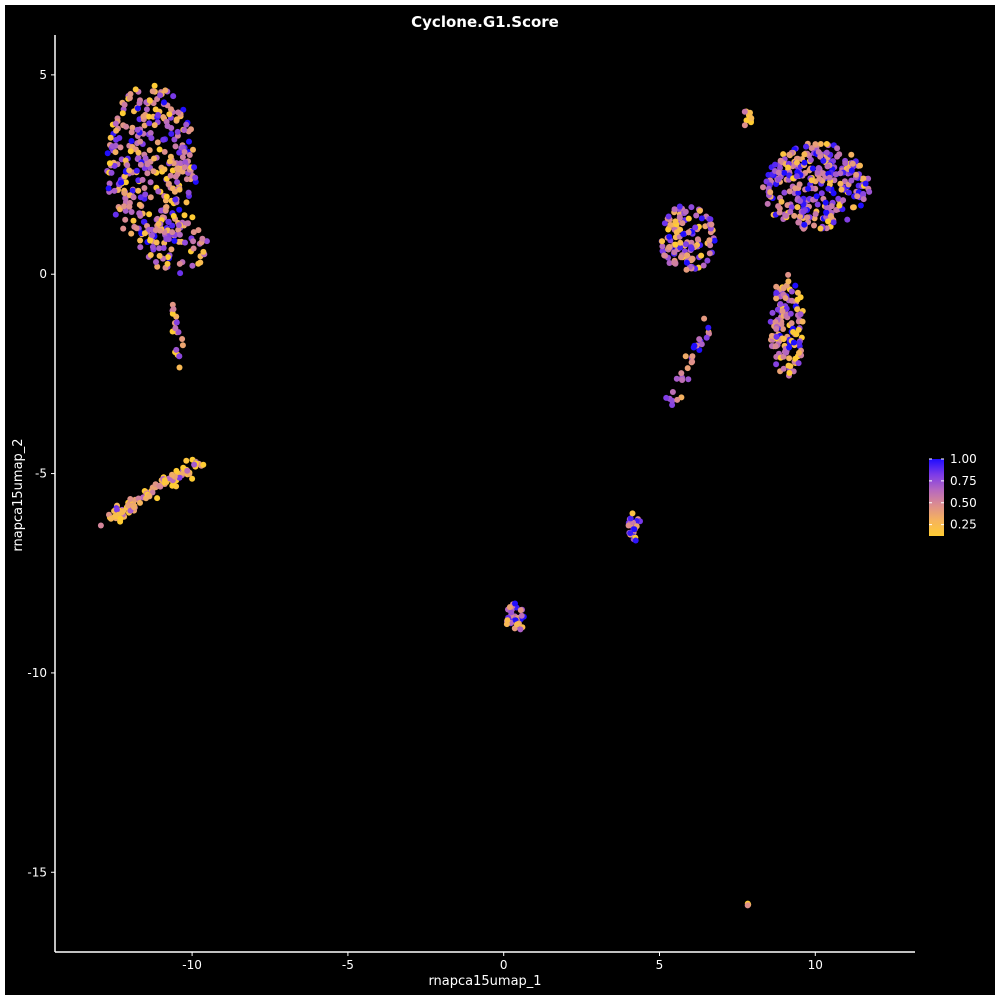 This screenshot has height=1000, width=1000. What do you see at coordinates (485, 22) in the screenshot?
I see `chart-title: Cyclone.G1.Score` at bounding box center [485, 22].